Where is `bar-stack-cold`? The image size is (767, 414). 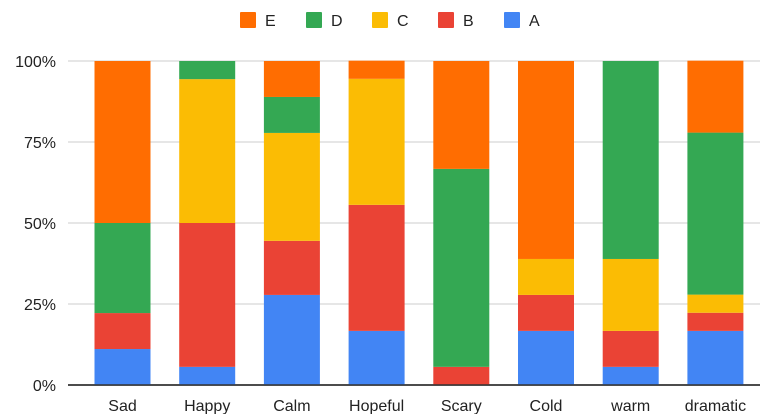
bar-stack-cold is located at coordinates (546, 223).